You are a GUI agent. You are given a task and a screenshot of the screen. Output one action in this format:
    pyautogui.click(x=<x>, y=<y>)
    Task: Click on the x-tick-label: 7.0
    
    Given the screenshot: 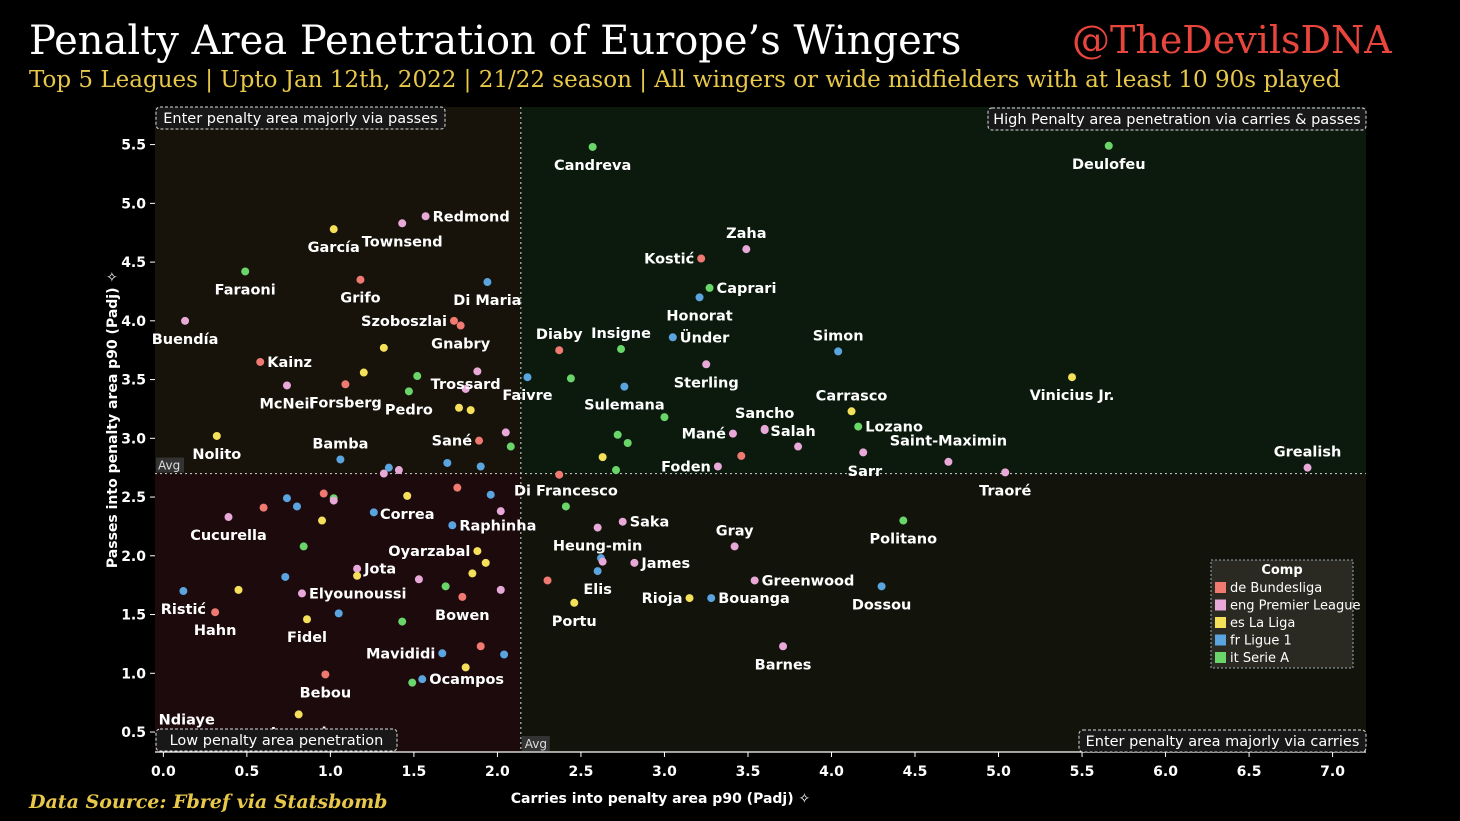 What is the action you would take?
    pyautogui.click(x=1332, y=772)
    